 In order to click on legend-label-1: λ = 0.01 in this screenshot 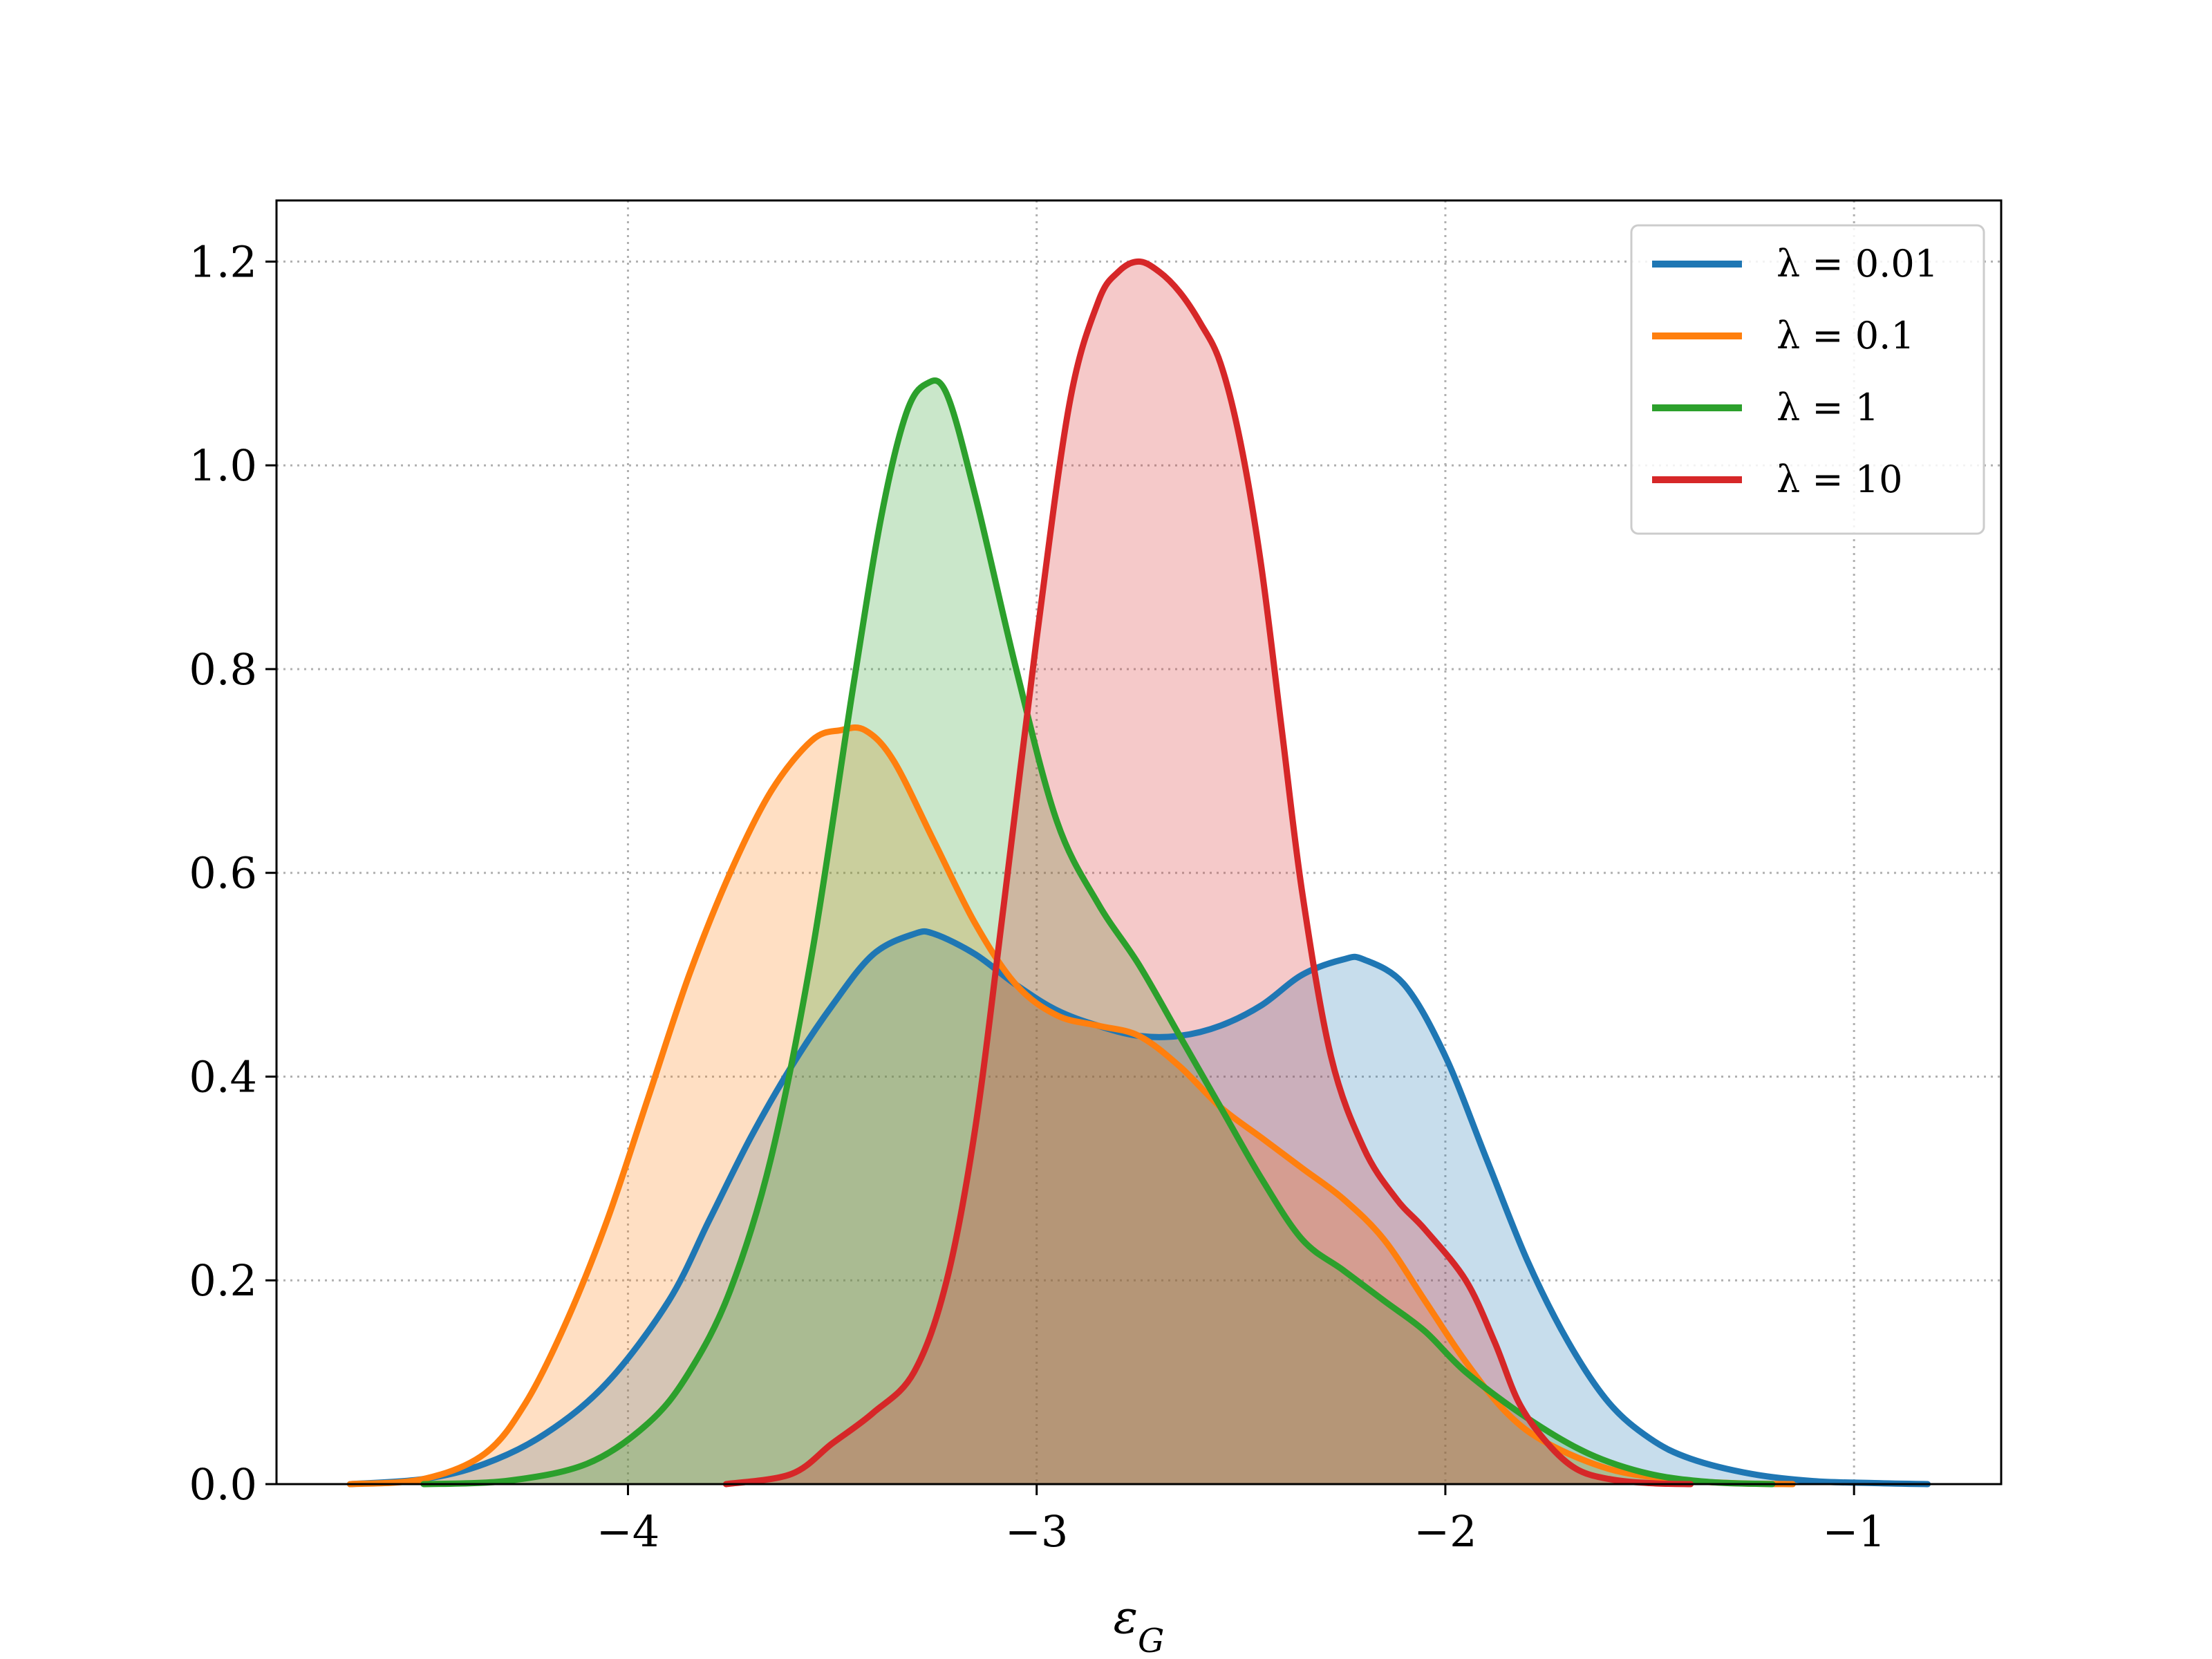, I will do `click(1858, 263)`.